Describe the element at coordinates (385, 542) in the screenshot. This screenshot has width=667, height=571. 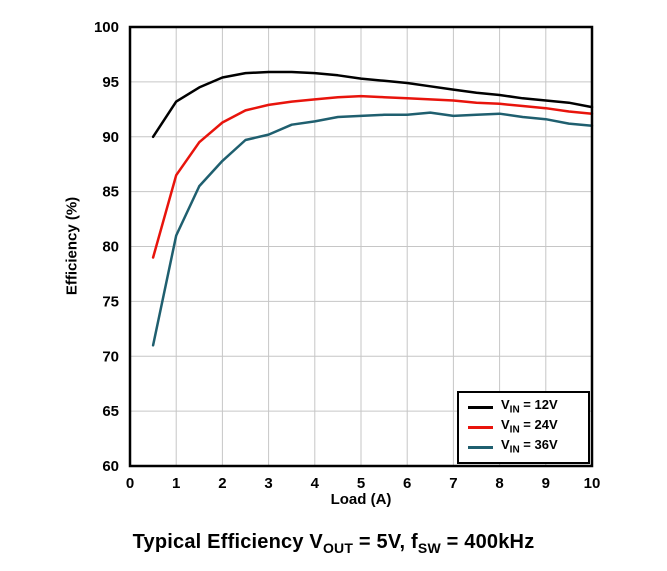
I see `chart-title-text2: = 5V, f` at that location.